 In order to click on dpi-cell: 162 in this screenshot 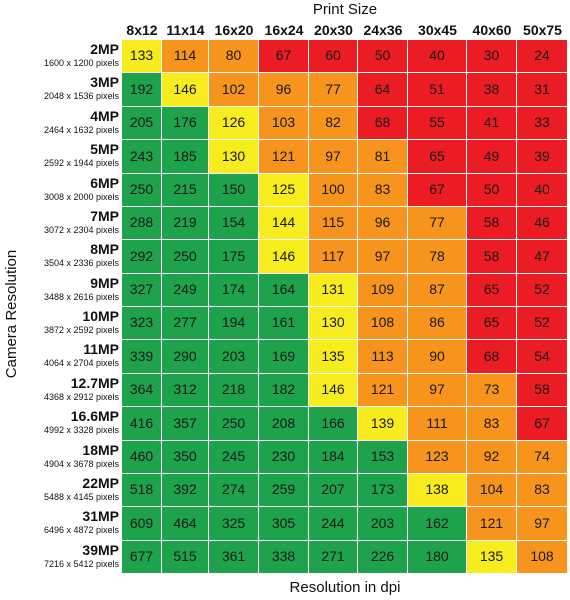, I will do `click(437, 524)`.